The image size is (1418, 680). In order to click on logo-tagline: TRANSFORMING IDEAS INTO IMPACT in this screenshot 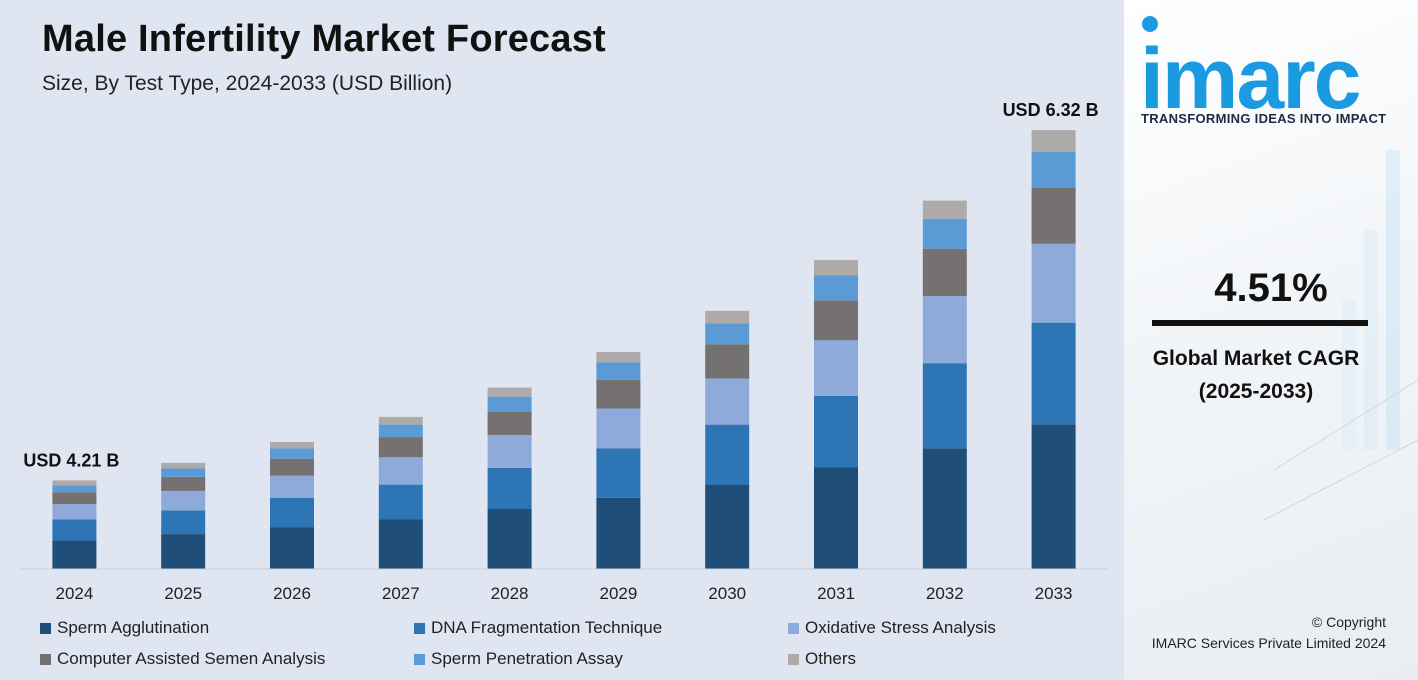, I will do `click(1264, 118)`.